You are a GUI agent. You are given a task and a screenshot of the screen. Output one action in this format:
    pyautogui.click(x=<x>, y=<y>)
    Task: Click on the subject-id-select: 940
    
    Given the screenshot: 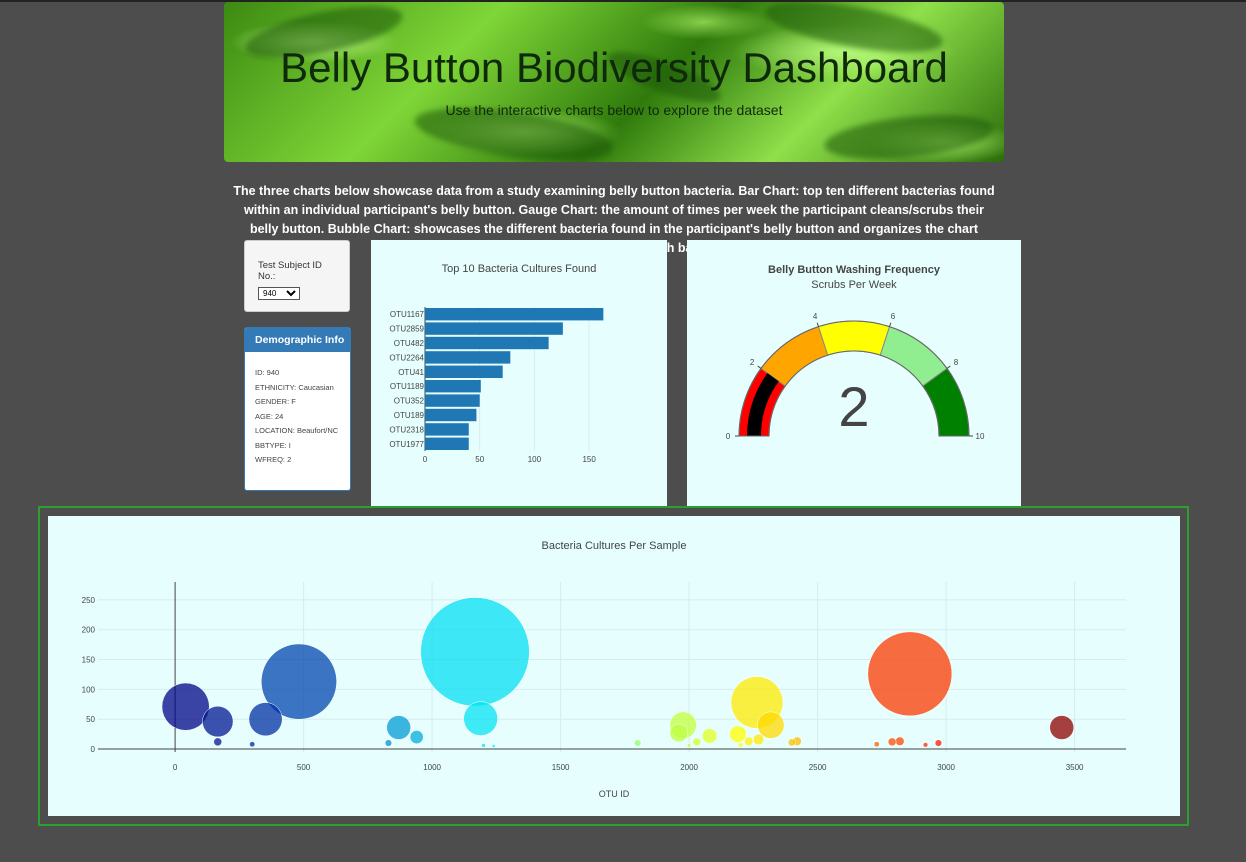 What is the action you would take?
    pyautogui.click(x=279, y=293)
    